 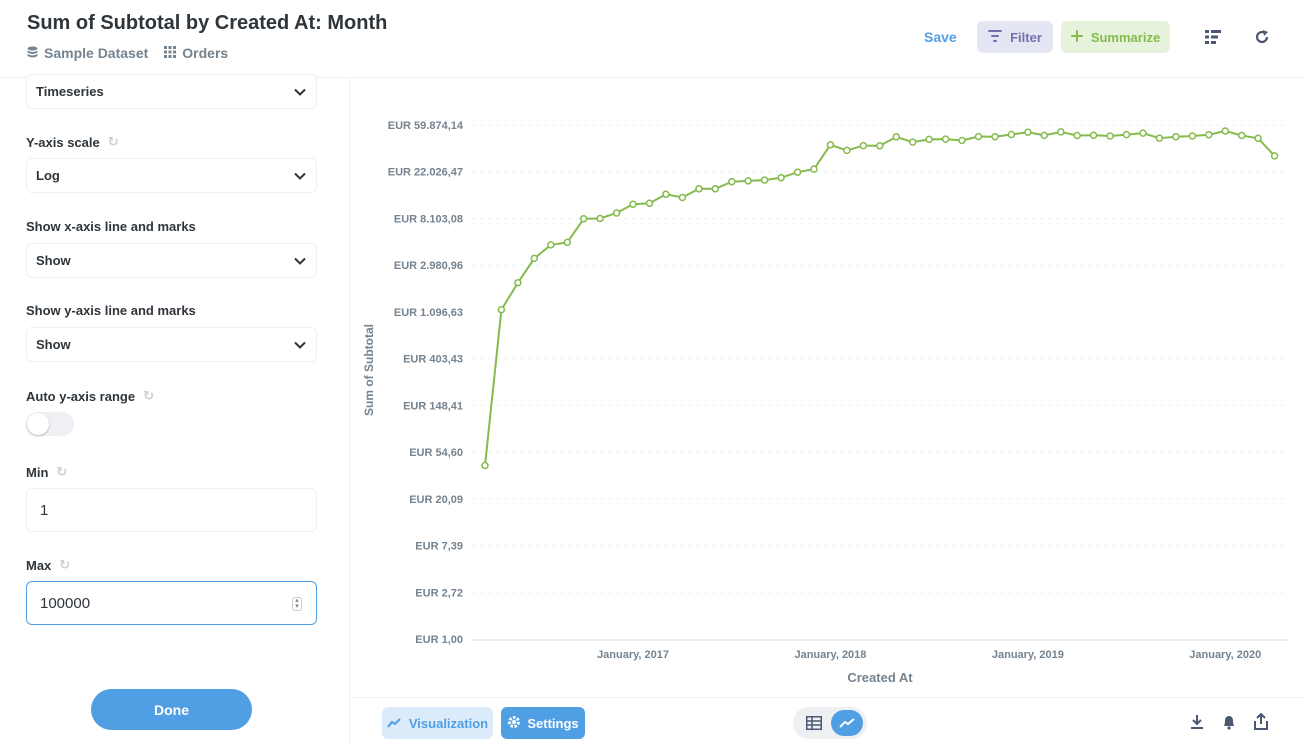 I want to click on y-tick-label: EUR 8.103,08, so click(x=428, y=219).